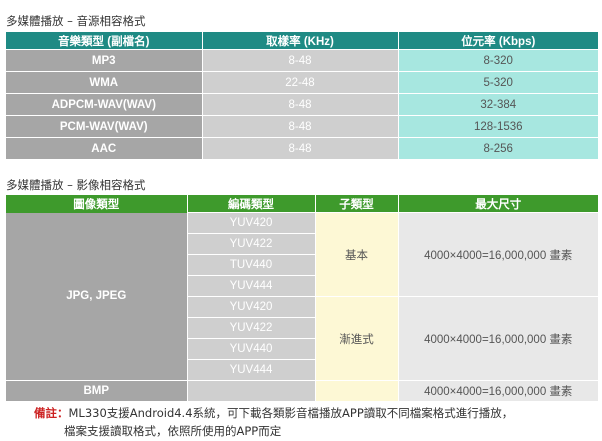 This screenshot has height=441, width=602. I want to click on table-row: YUV440, so click(302, 349).